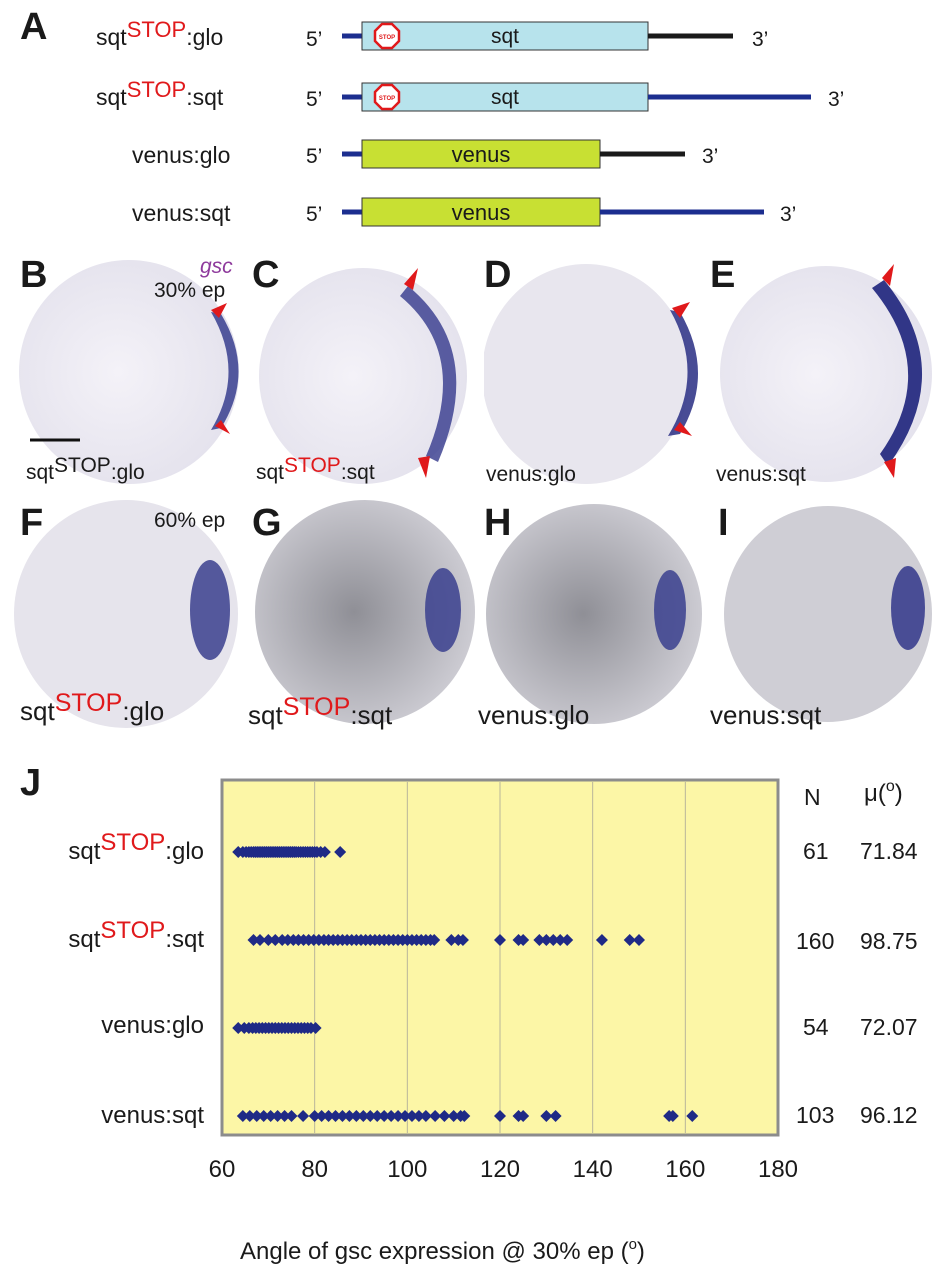  I want to click on data-points, so click(465, 984).